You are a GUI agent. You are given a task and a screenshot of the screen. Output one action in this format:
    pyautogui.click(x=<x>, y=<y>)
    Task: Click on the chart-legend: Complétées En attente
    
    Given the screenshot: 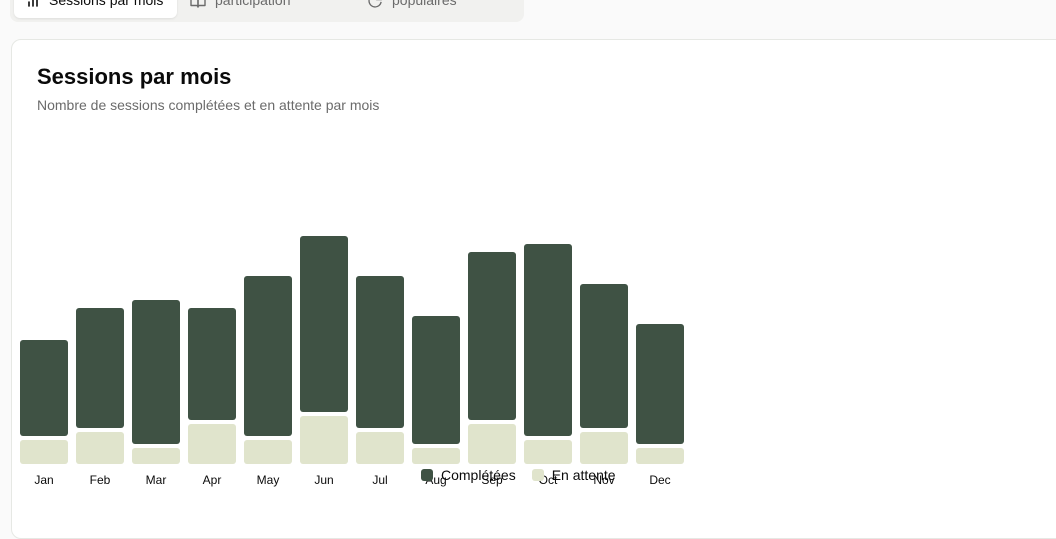 What is the action you would take?
    pyautogui.click(x=518, y=475)
    